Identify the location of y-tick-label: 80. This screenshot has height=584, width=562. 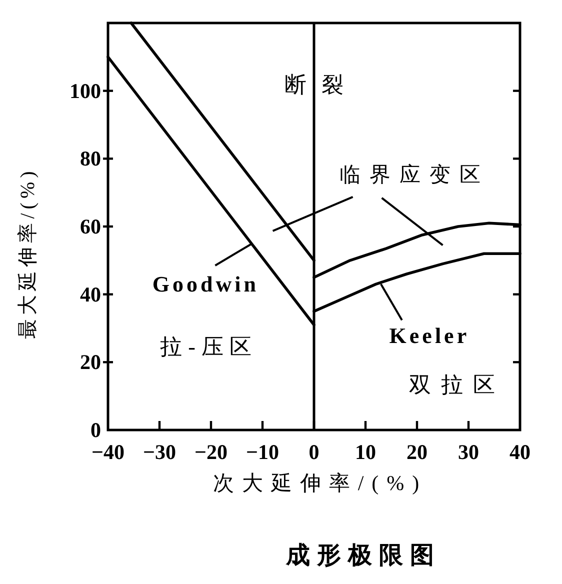
(90, 158).